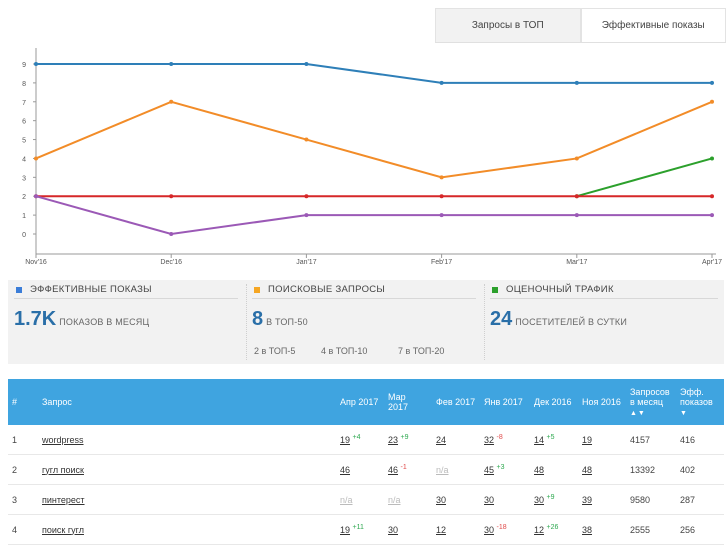 This screenshot has height=555, width=726. I want to click on row-m4: 30 -18, so click(505, 529).